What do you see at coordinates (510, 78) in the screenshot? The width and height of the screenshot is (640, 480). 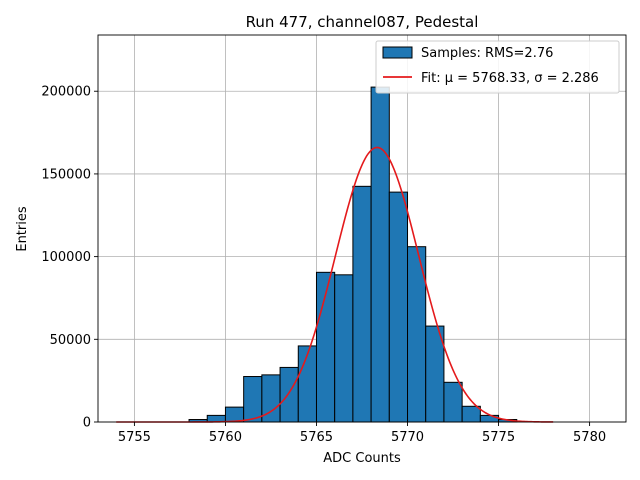 I see `legend-fit-label: Fit: μ = 5768.33, σ = 2.286` at bounding box center [510, 78].